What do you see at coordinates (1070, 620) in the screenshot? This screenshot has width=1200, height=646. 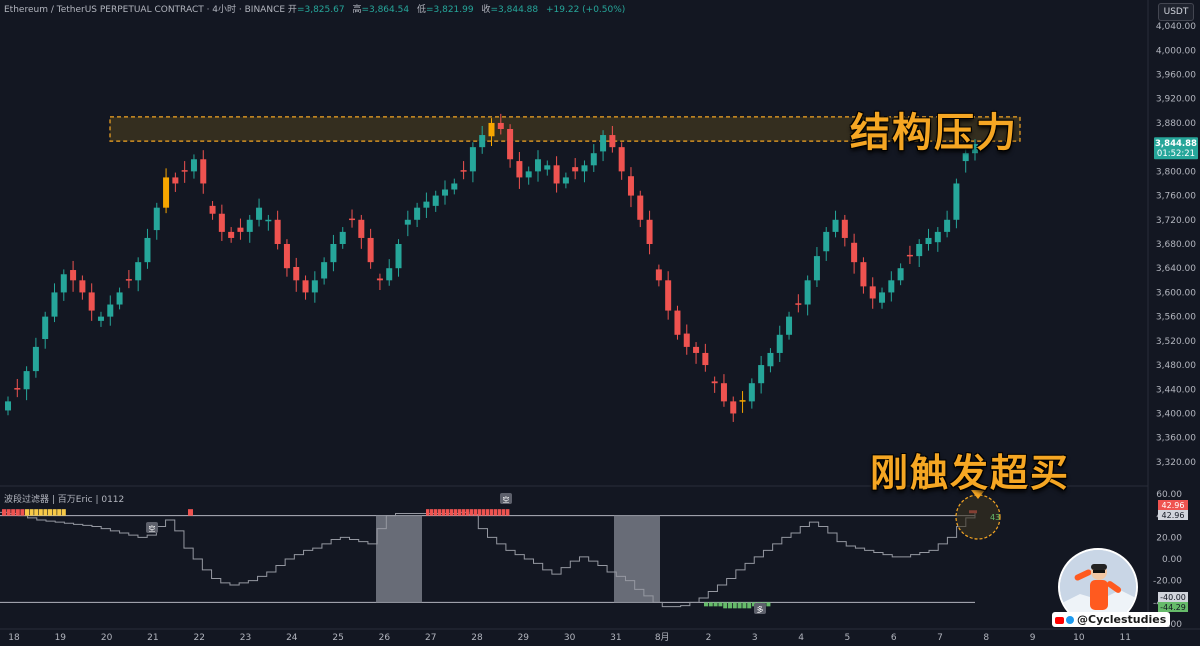 I see `twitter-icon` at bounding box center [1070, 620].